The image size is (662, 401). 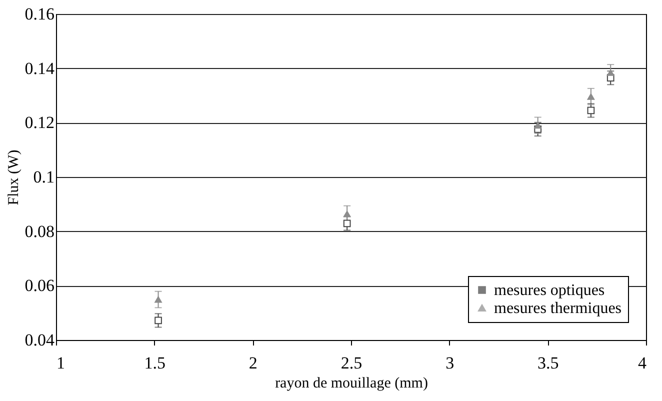 What do you see at coordinates (14, 178) in the screenshot?
I see `y-axis-title: Flux (W)` at bounding box center [14, 178].